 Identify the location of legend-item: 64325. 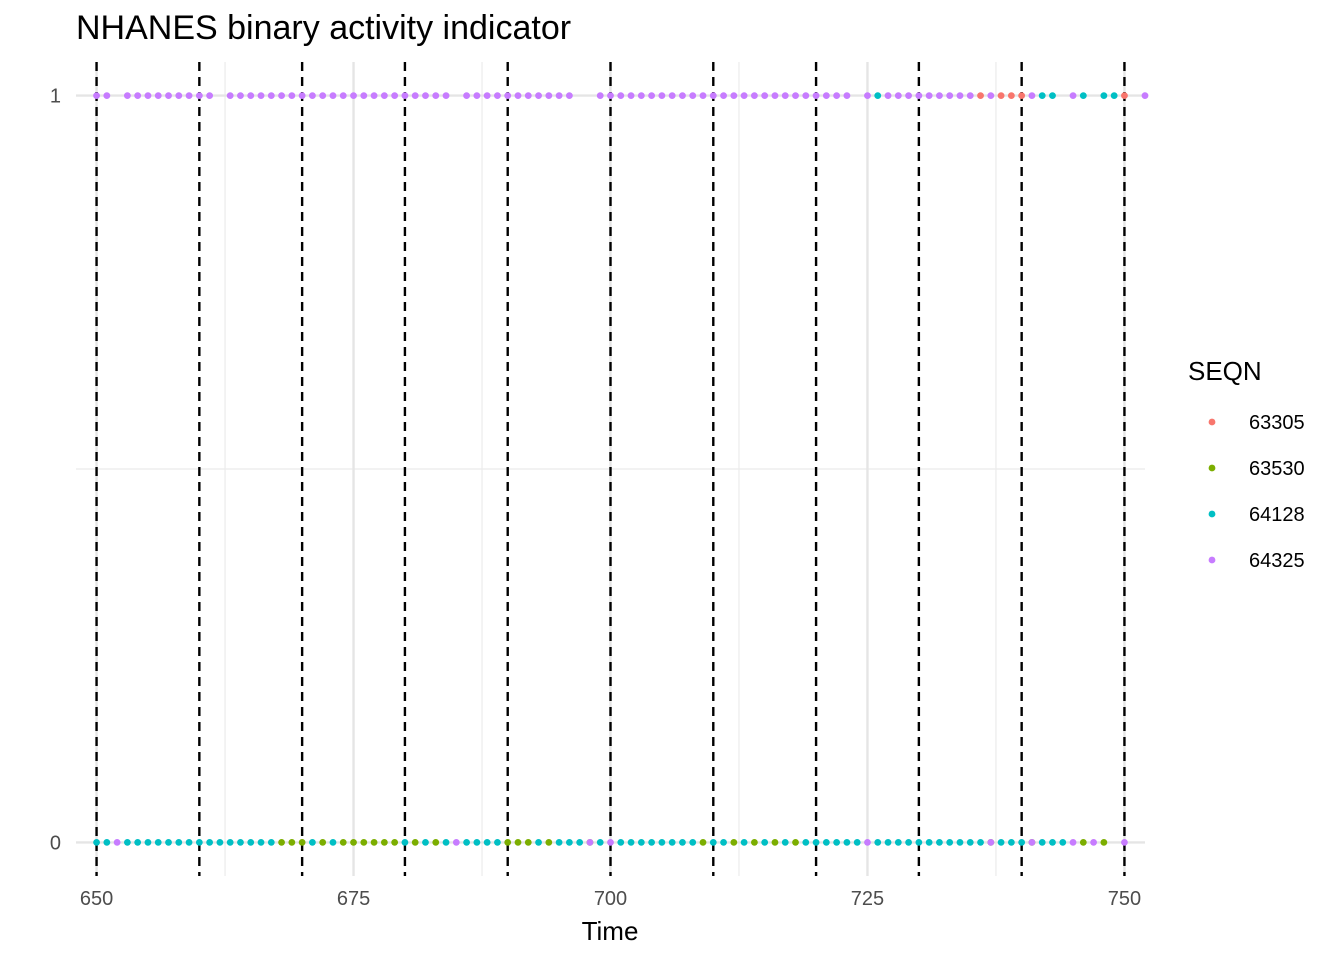
(1256, 561).